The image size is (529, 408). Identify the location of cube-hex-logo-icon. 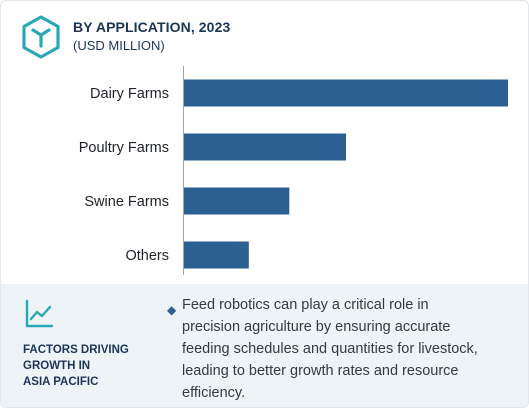
(41, 37).